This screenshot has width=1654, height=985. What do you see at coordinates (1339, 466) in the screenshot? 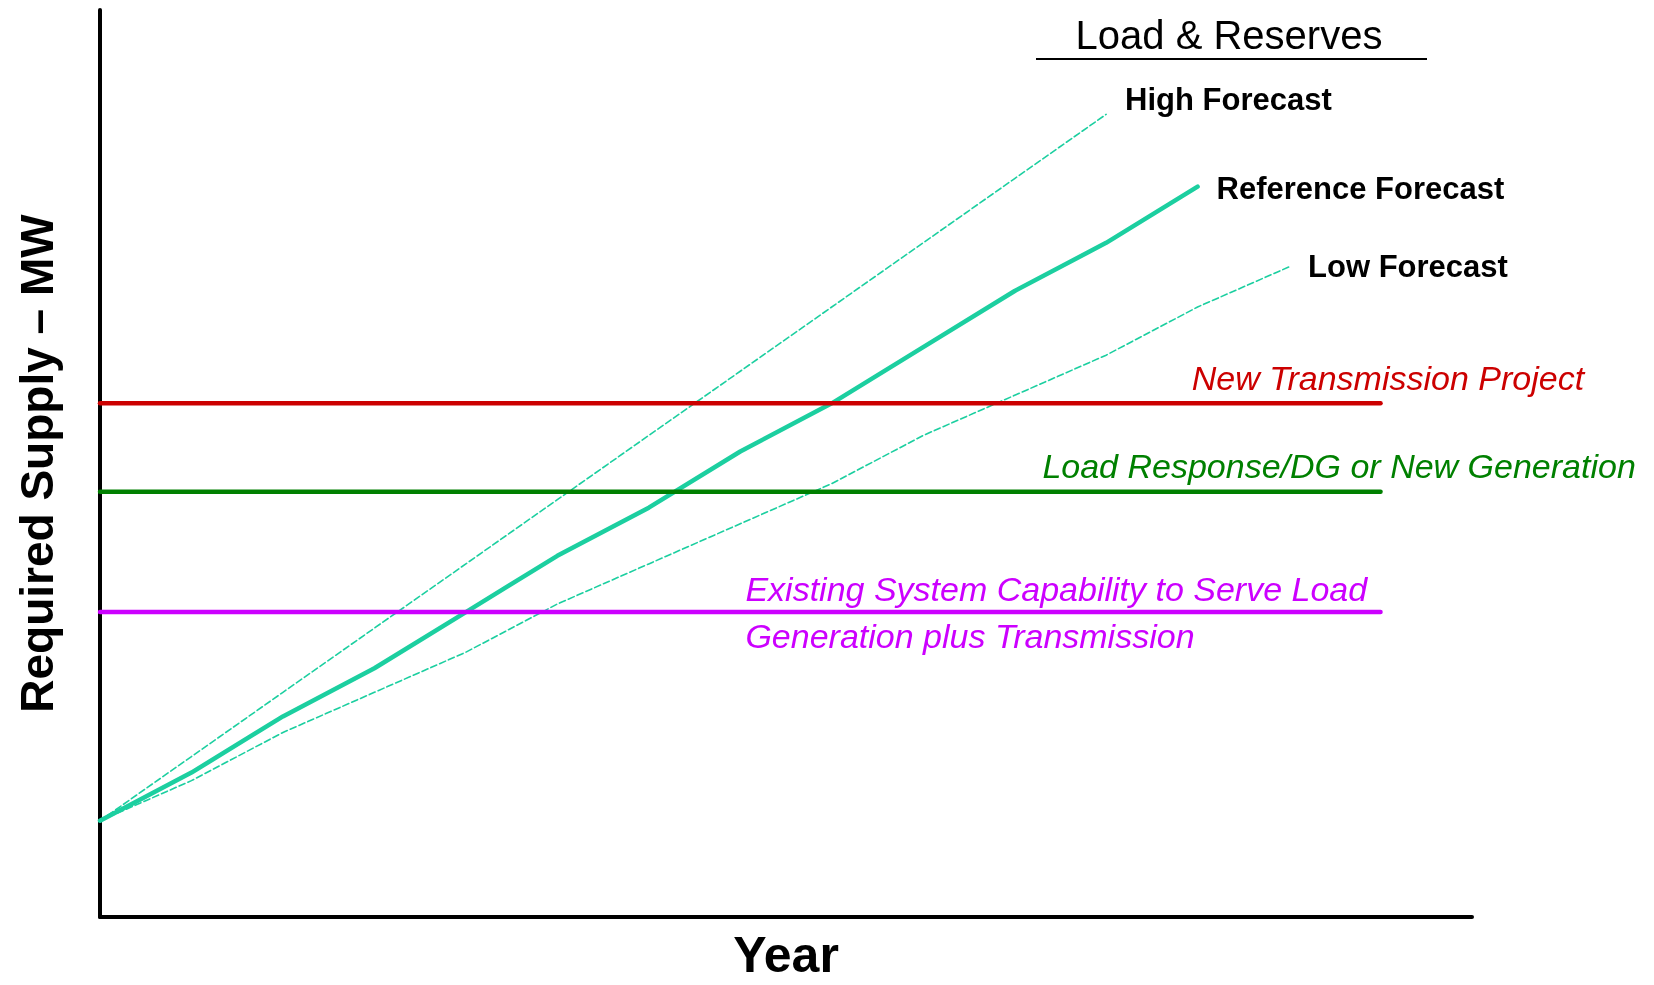
I see `series-label: Load Response/DG or New Generation` at bounding box center [1339, 466].